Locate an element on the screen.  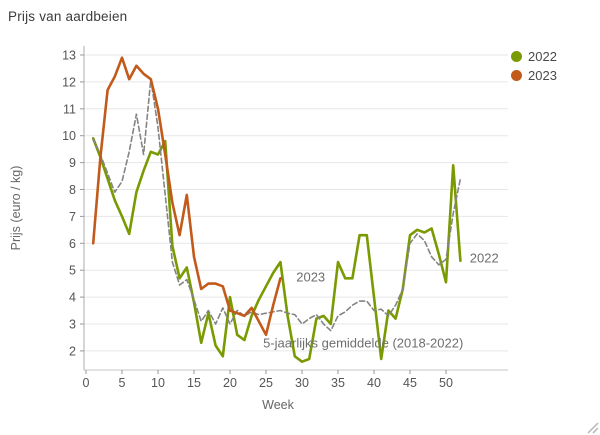
line-annotation: 2023 is located at coordinates (310, 276).